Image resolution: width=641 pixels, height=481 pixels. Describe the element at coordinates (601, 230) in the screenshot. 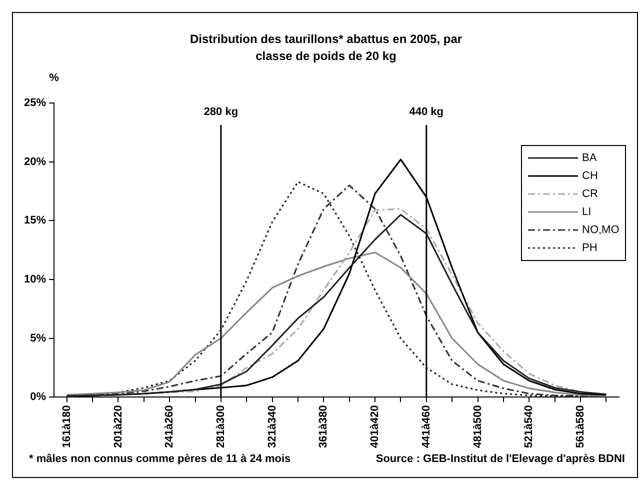

I see `legend-label: NO,MO` at that location.